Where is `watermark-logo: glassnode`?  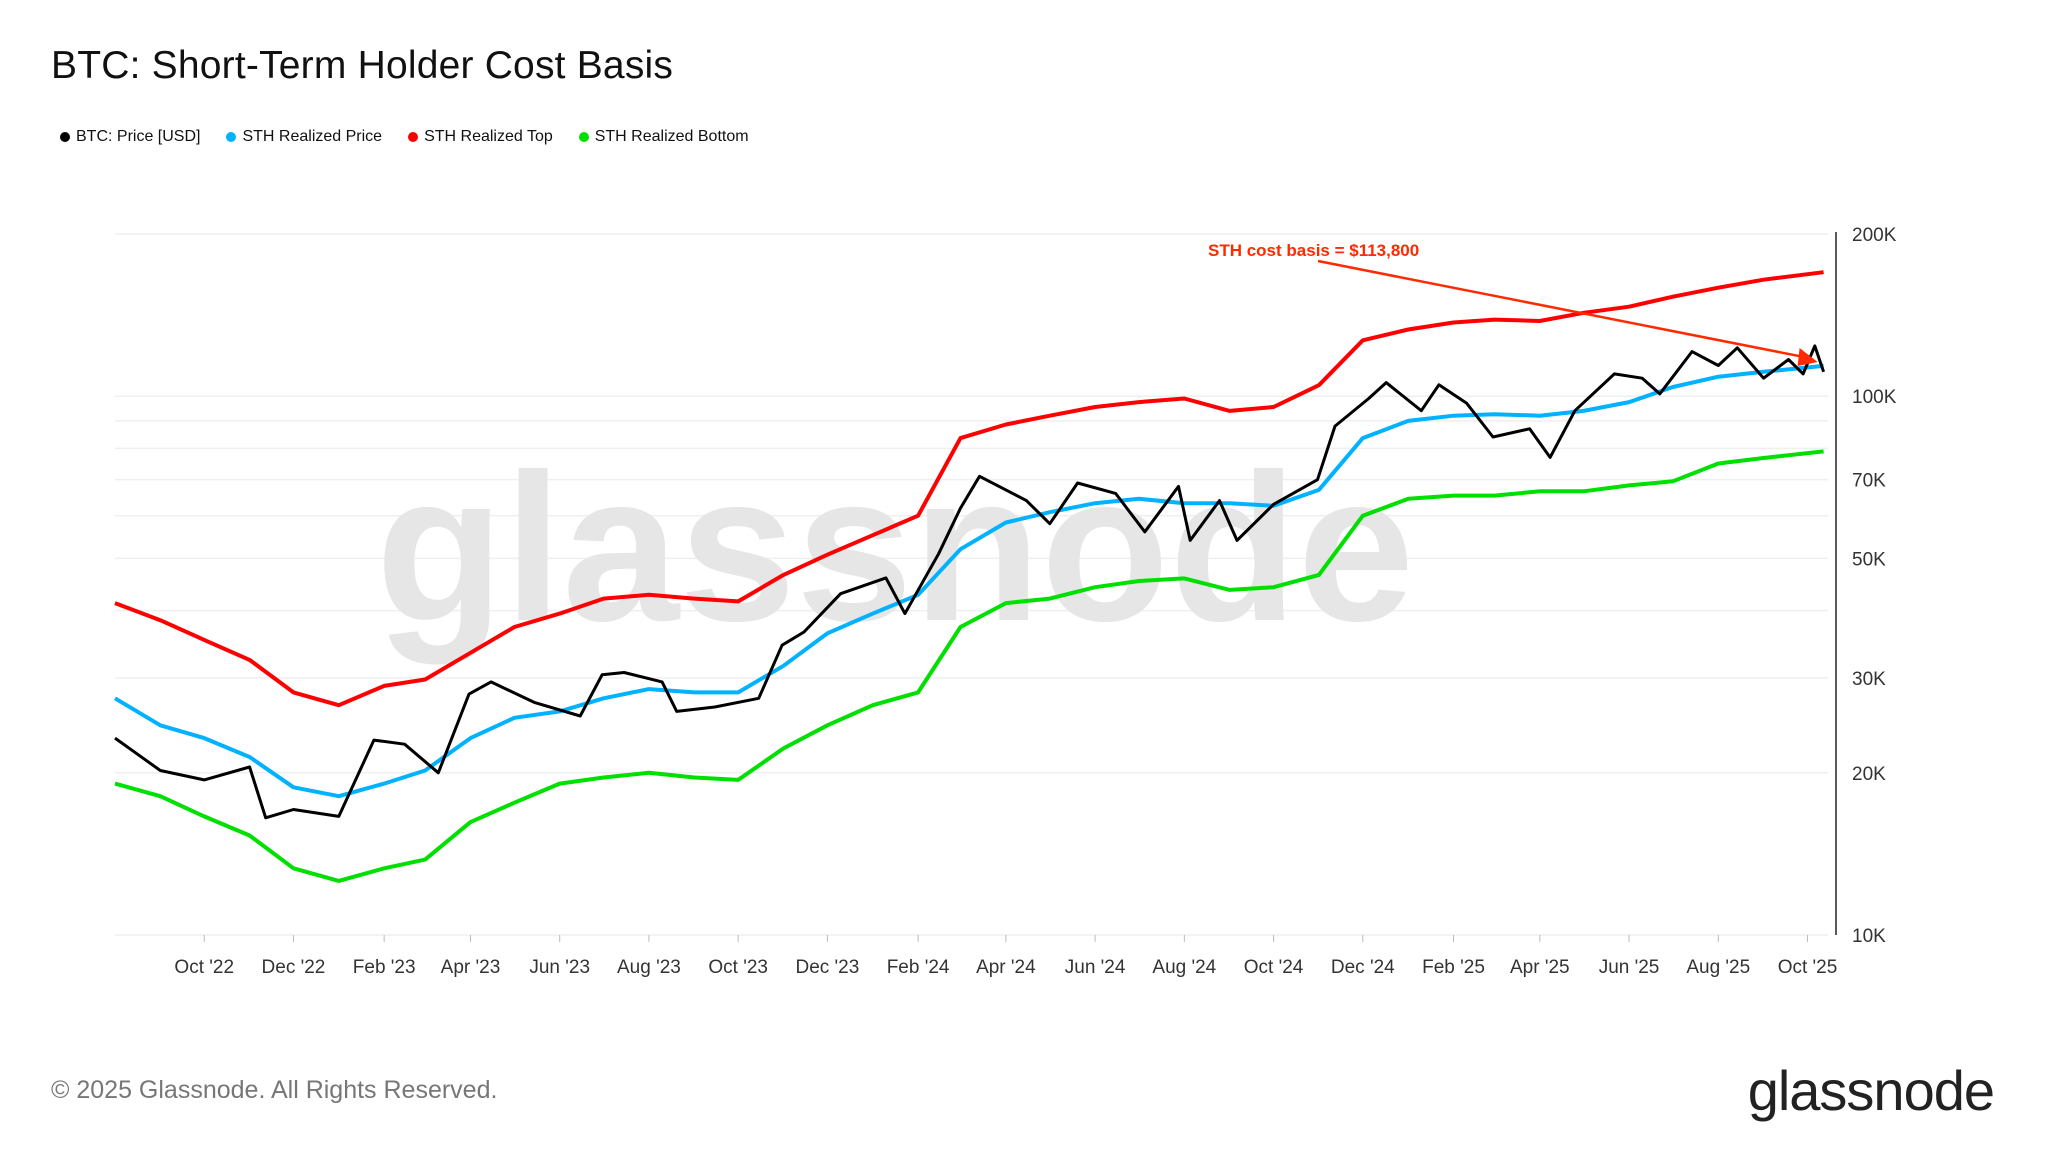 watermark-logo: glassnode is located at coordinates (895, 547).